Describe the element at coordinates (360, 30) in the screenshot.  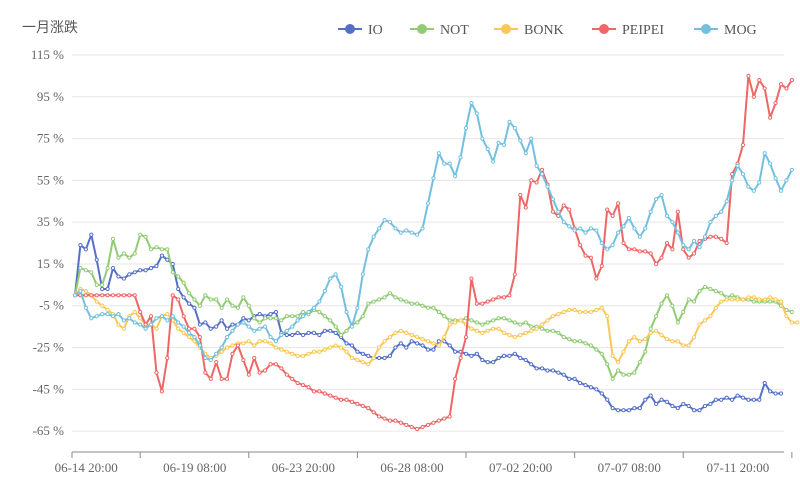
I see `legend-item-io: IO` at that location.